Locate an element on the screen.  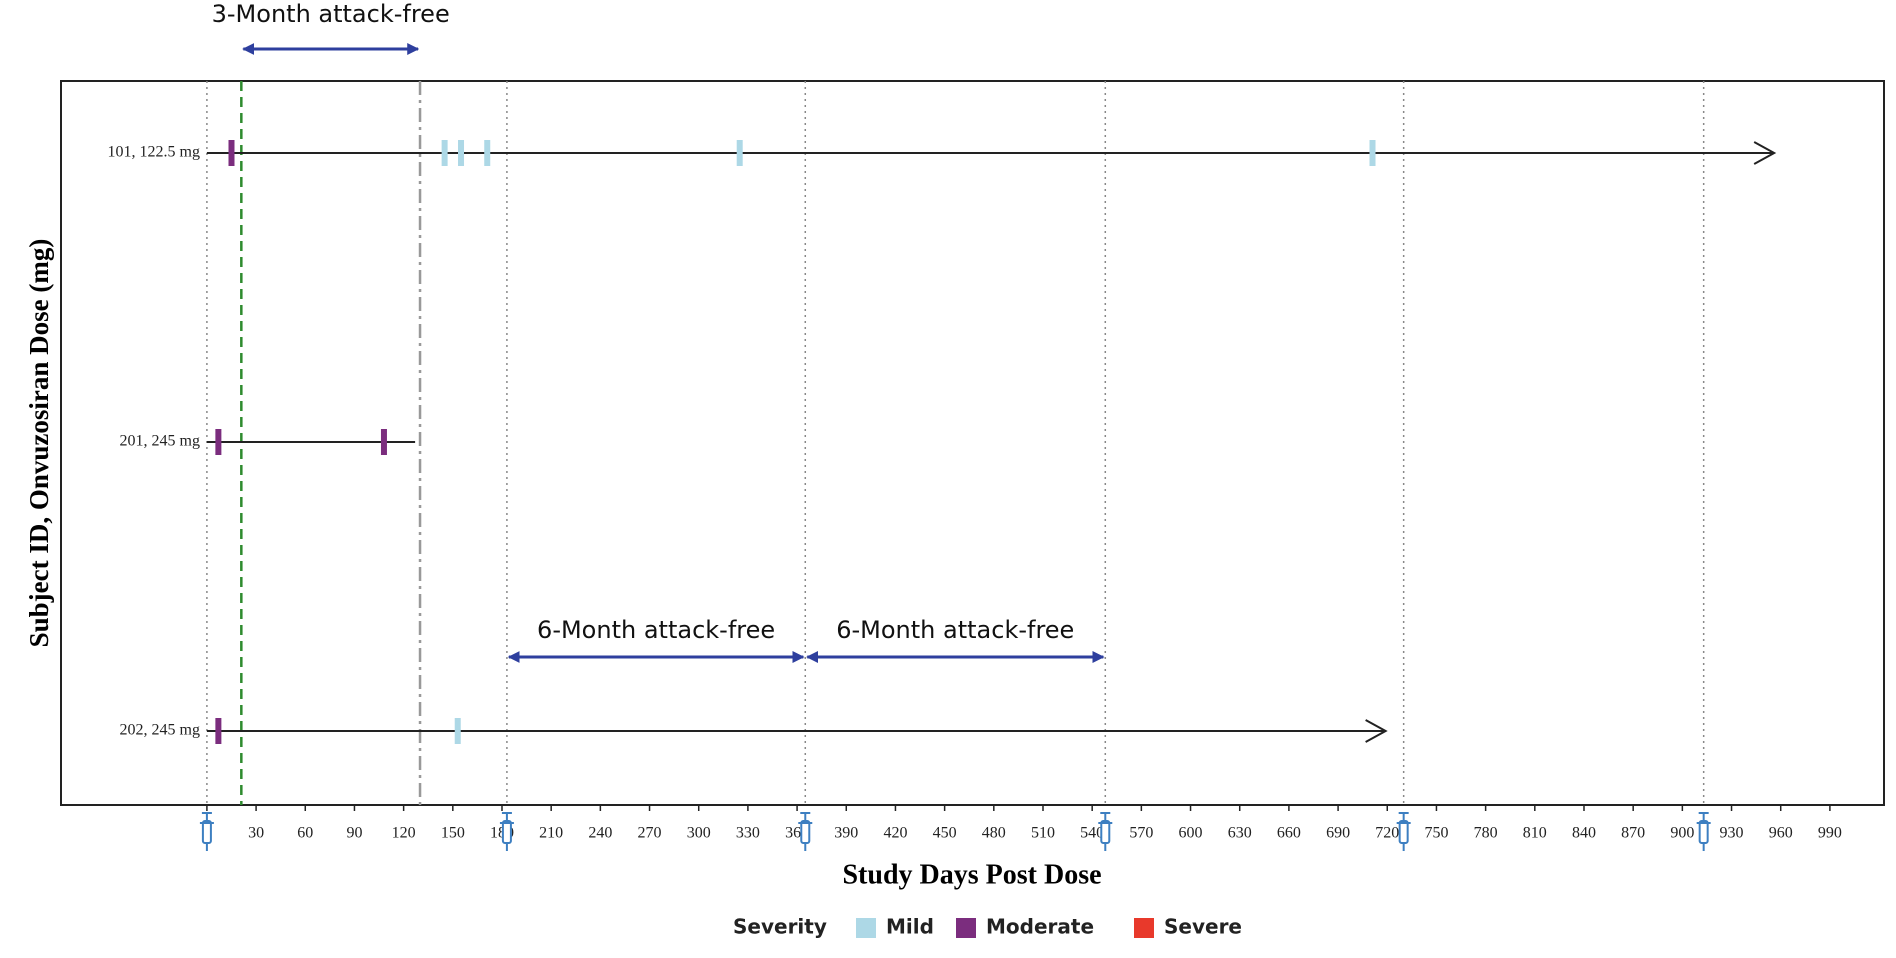
x-tick-label: 660 is located at coordinates (1289, 833).